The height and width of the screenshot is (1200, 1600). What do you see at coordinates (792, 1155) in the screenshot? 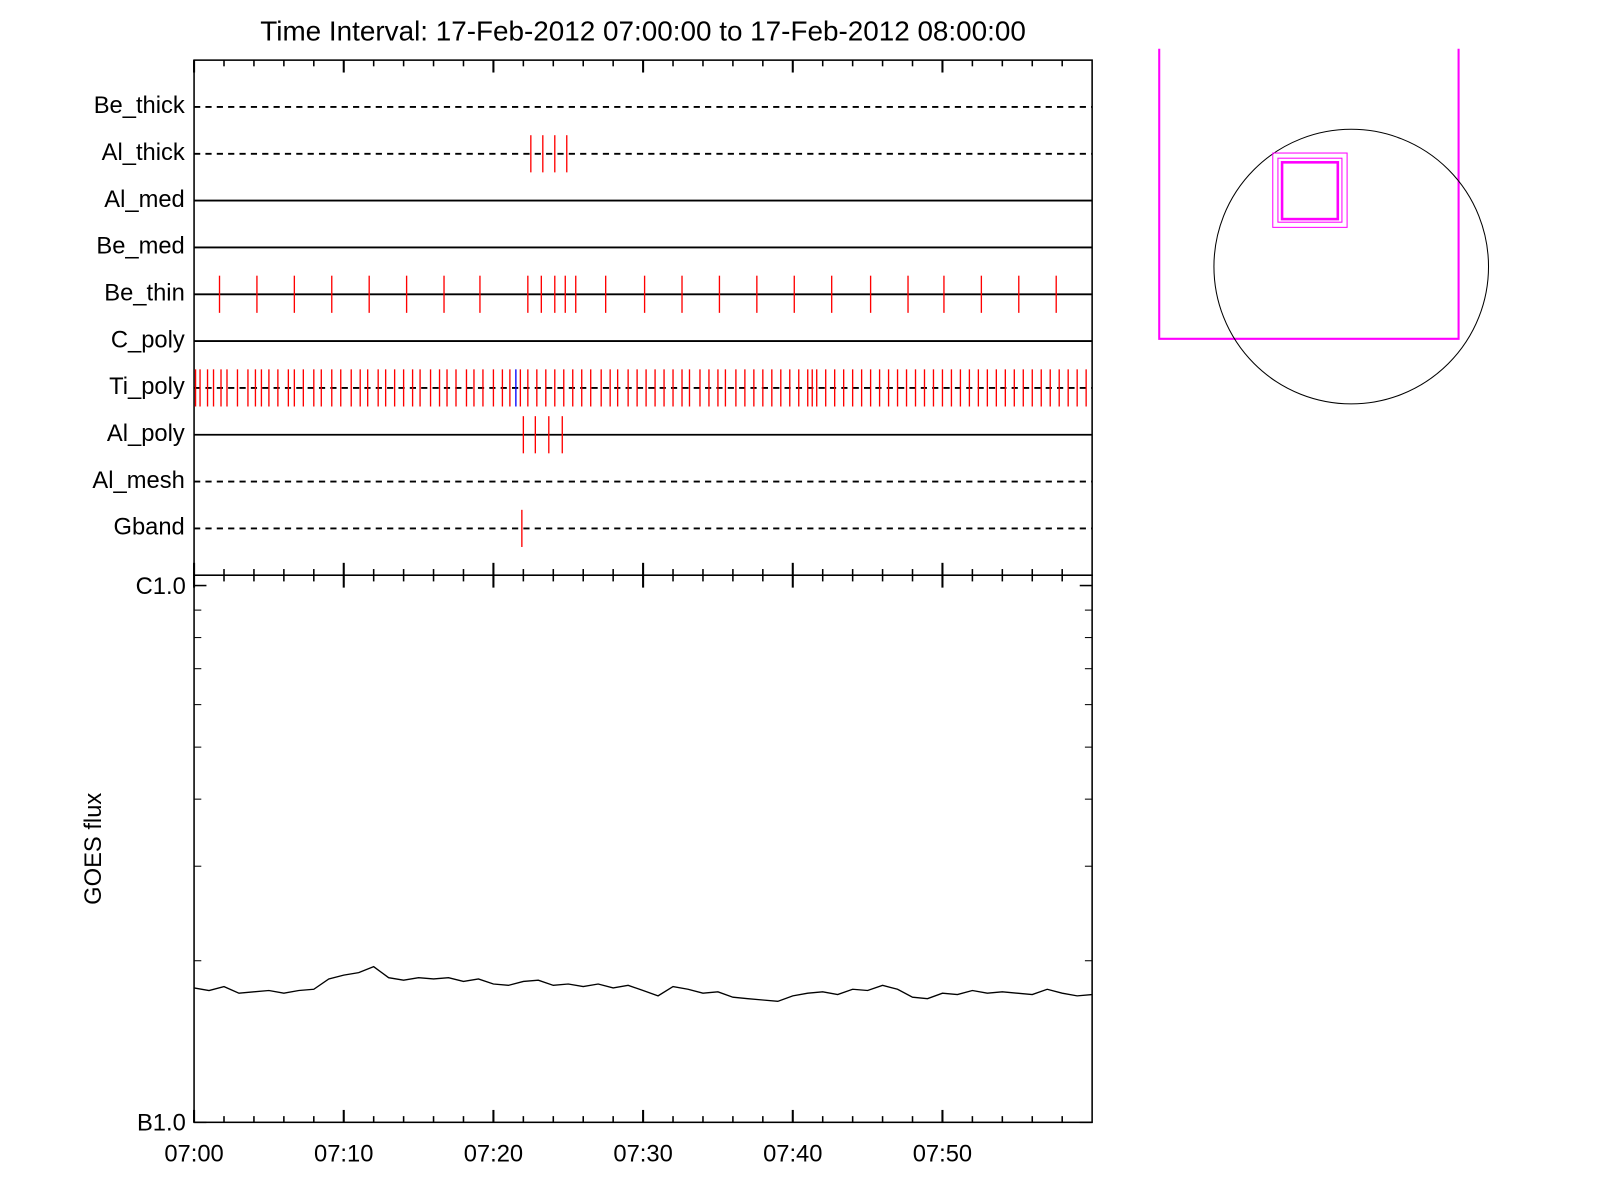
I see `x-tick-label: 07:40` at bounding box center [792, 1155].